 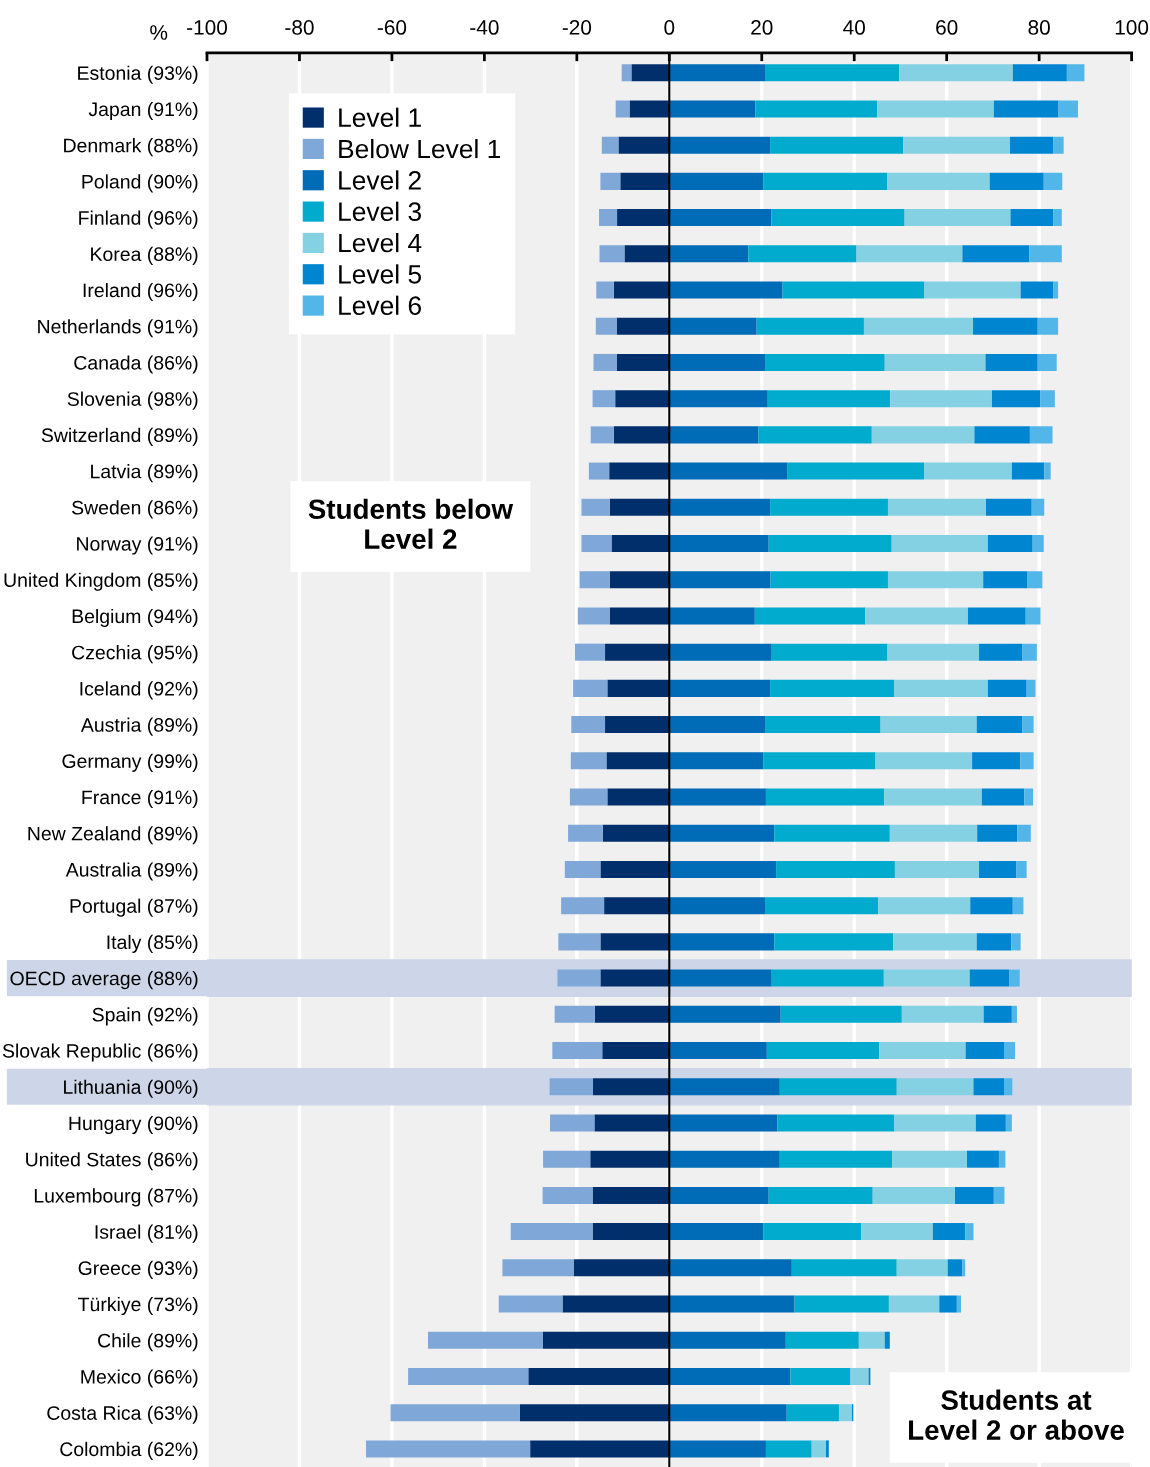 What do you see at coordinates (207, 27) in the screenshot?
I see `x-tick-label: -100` at bounding box center [207, 27].